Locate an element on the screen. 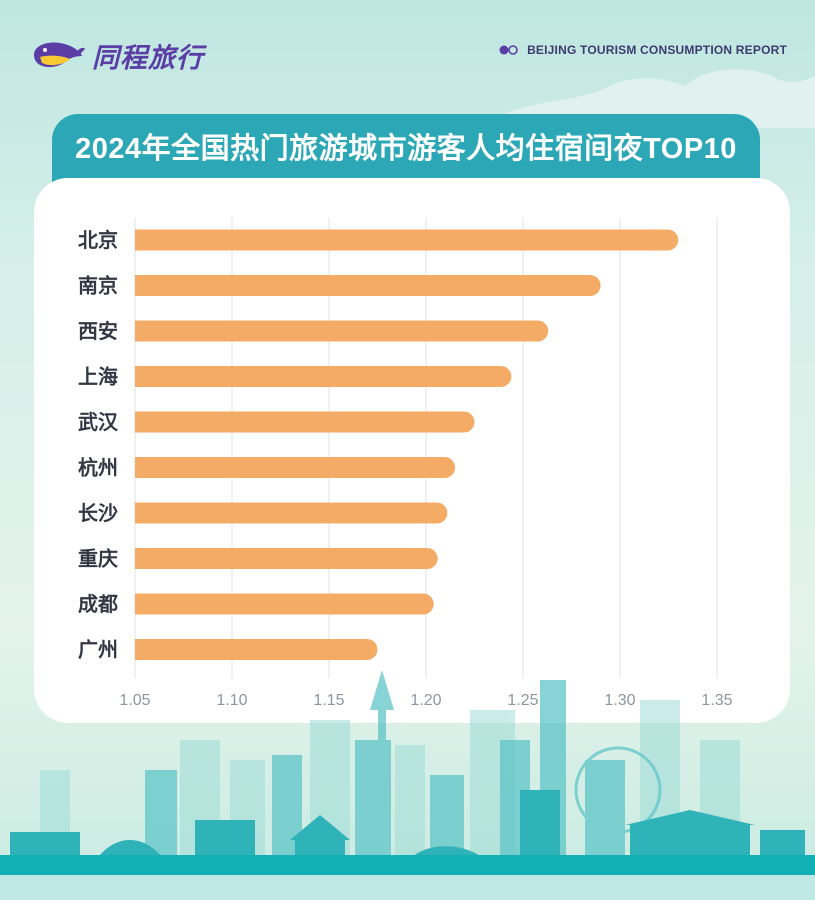 The height and width of the screenshot is (900, 815). category-label: 重庆 is located at coordinates (98, 559).